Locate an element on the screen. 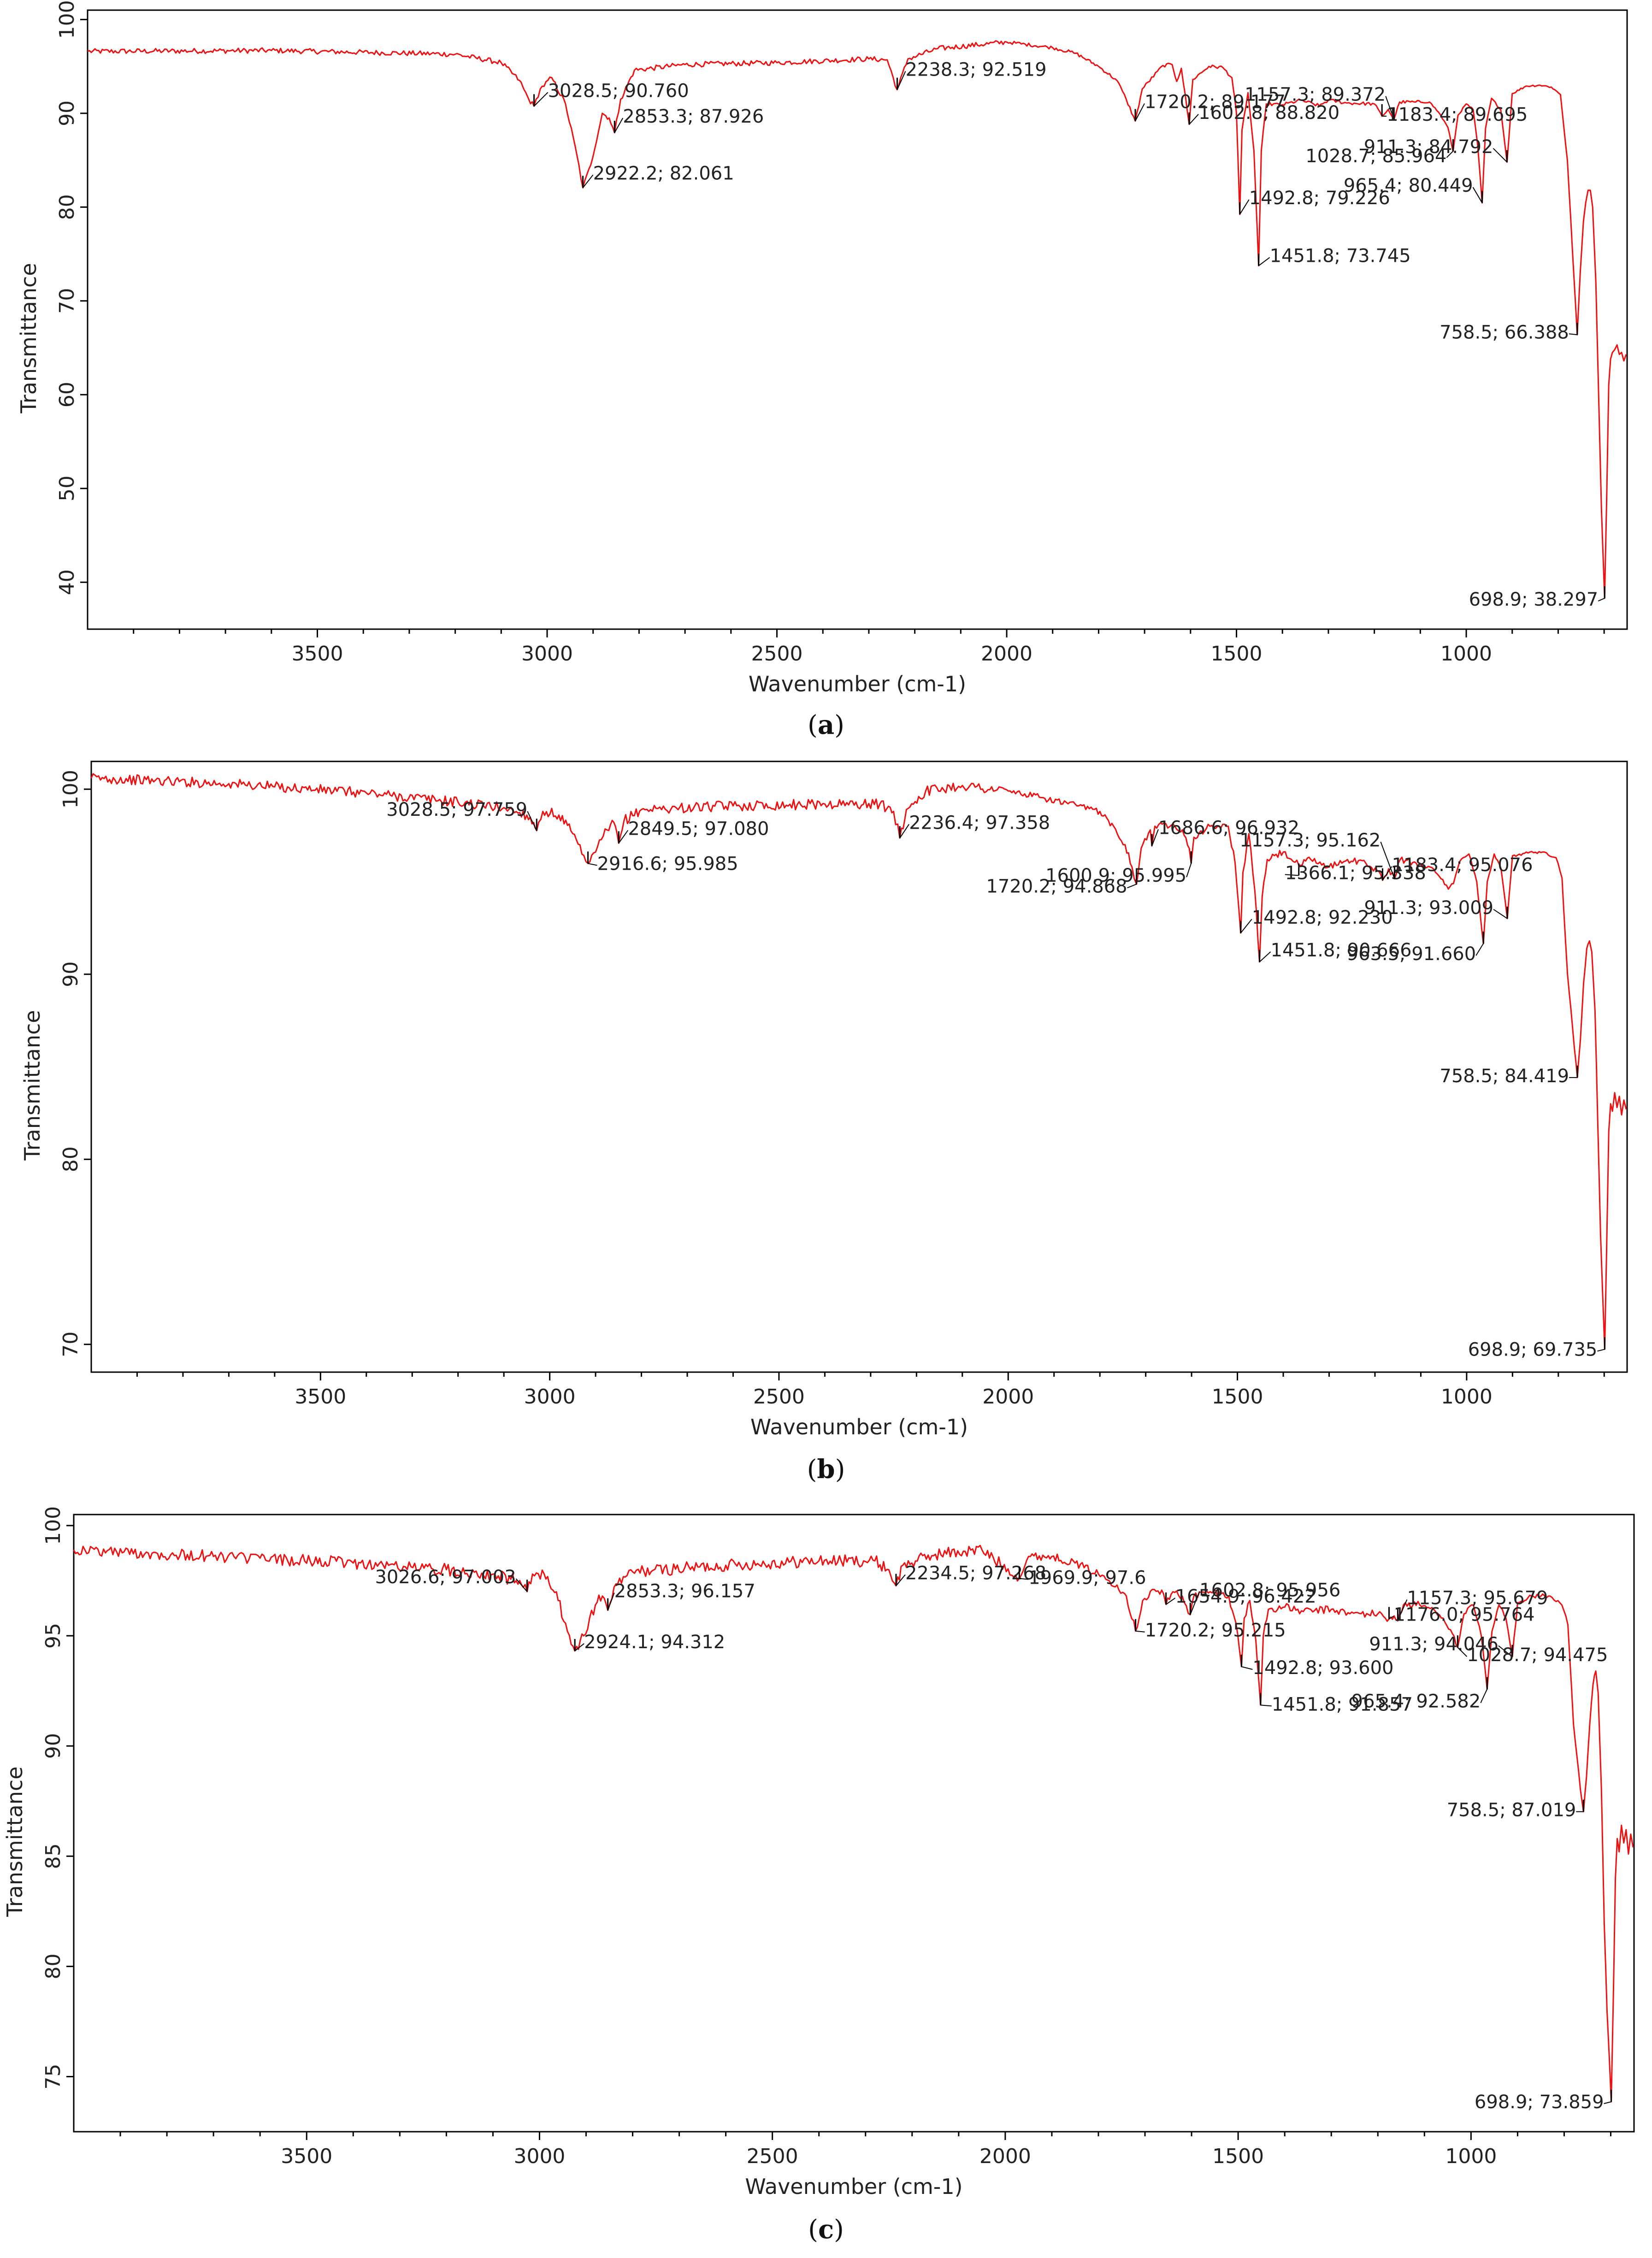  peak-annotation: 3028.5; 97.759 is located at coordinates (461, 815).